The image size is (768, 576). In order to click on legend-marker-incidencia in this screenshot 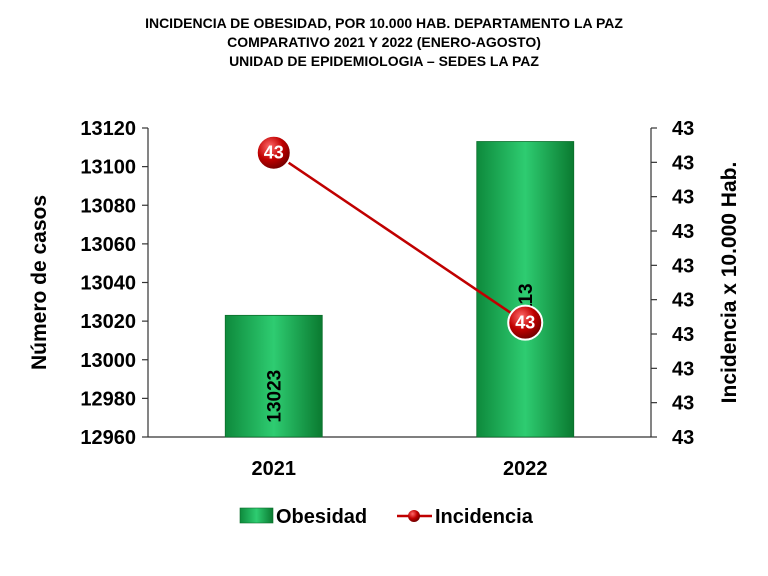, I will do `click(414, 516)`.